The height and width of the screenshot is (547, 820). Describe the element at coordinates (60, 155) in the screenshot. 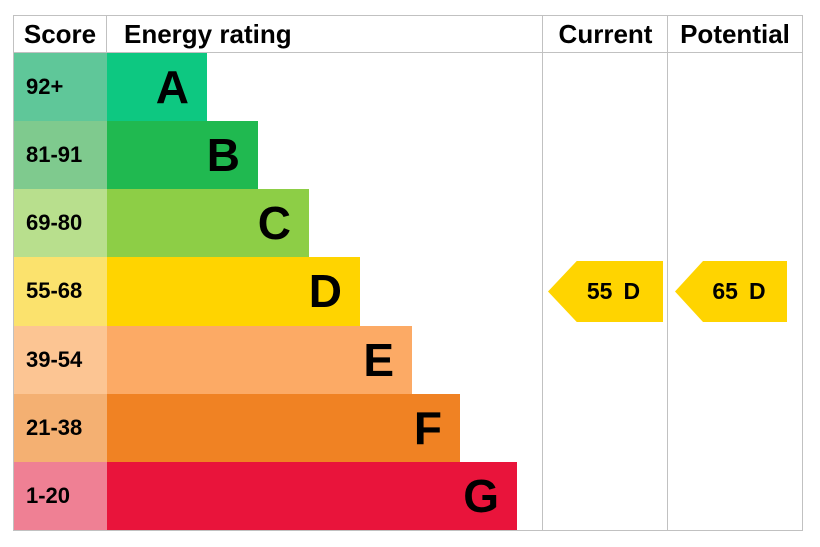

I see `band-score-range: 81-91` at that location.